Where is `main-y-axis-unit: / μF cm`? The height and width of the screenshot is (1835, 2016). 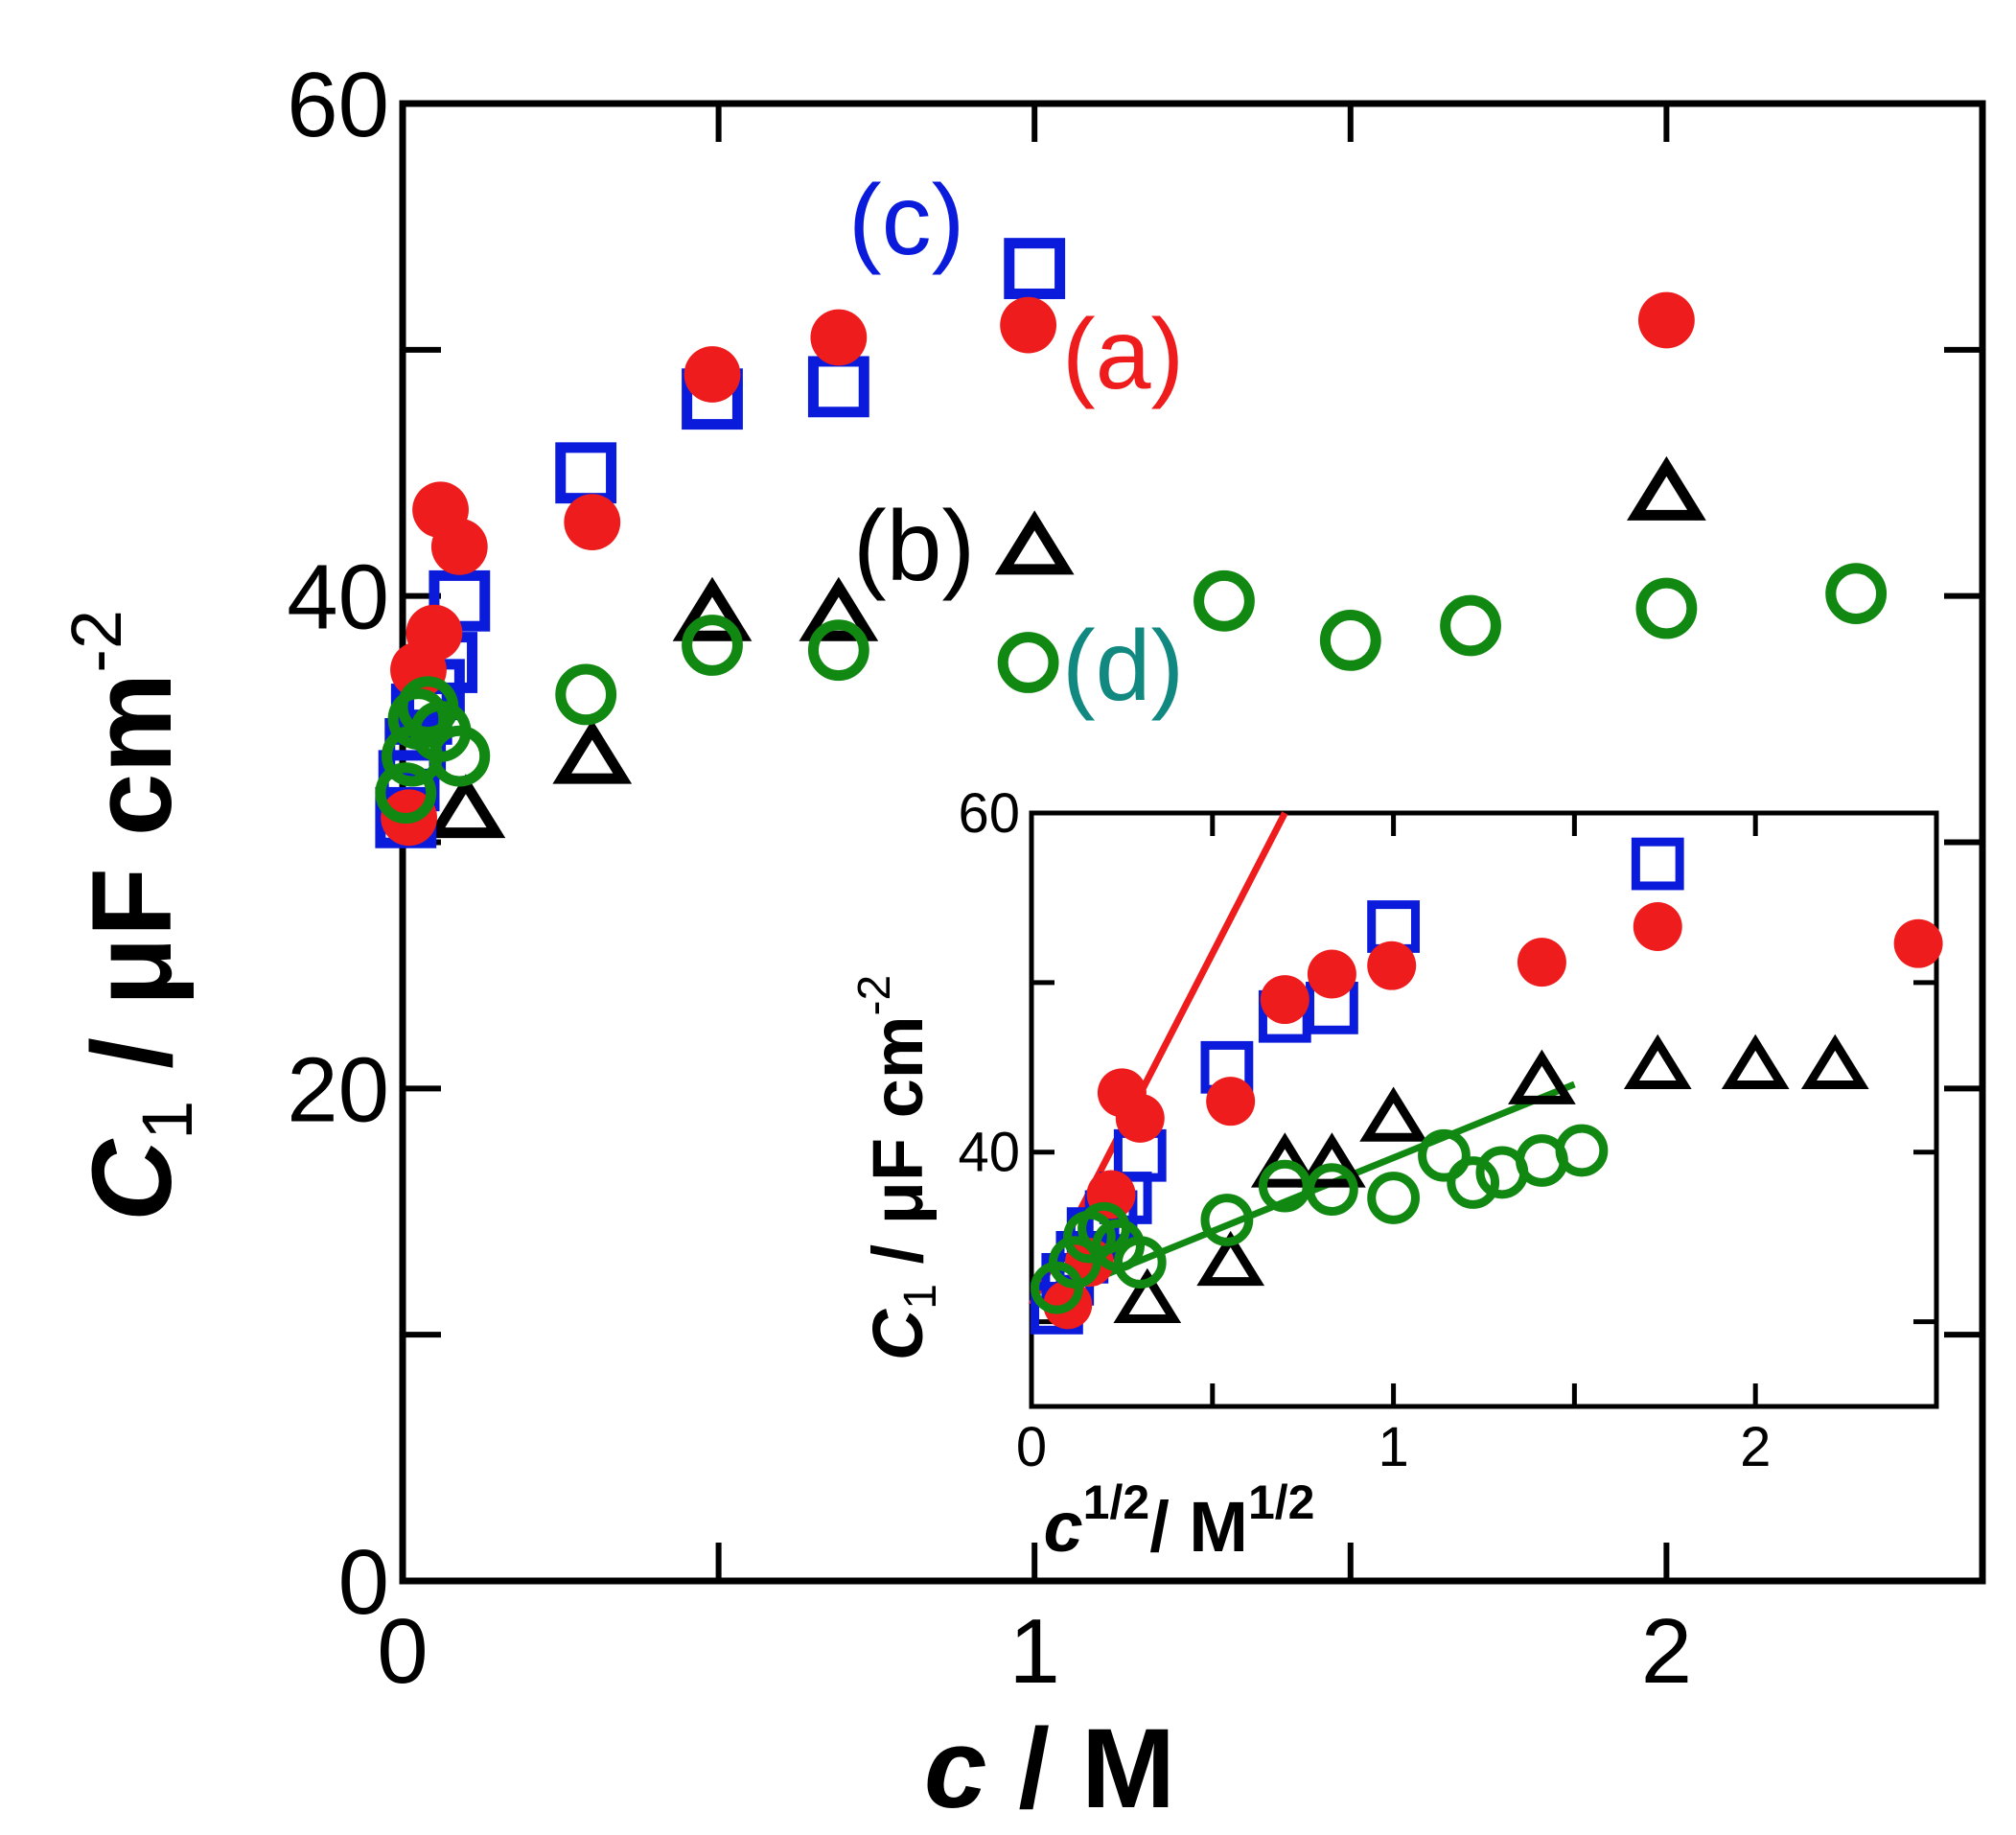 main-y-axis-unit: / μF cm is located at coordinates (132, 887).